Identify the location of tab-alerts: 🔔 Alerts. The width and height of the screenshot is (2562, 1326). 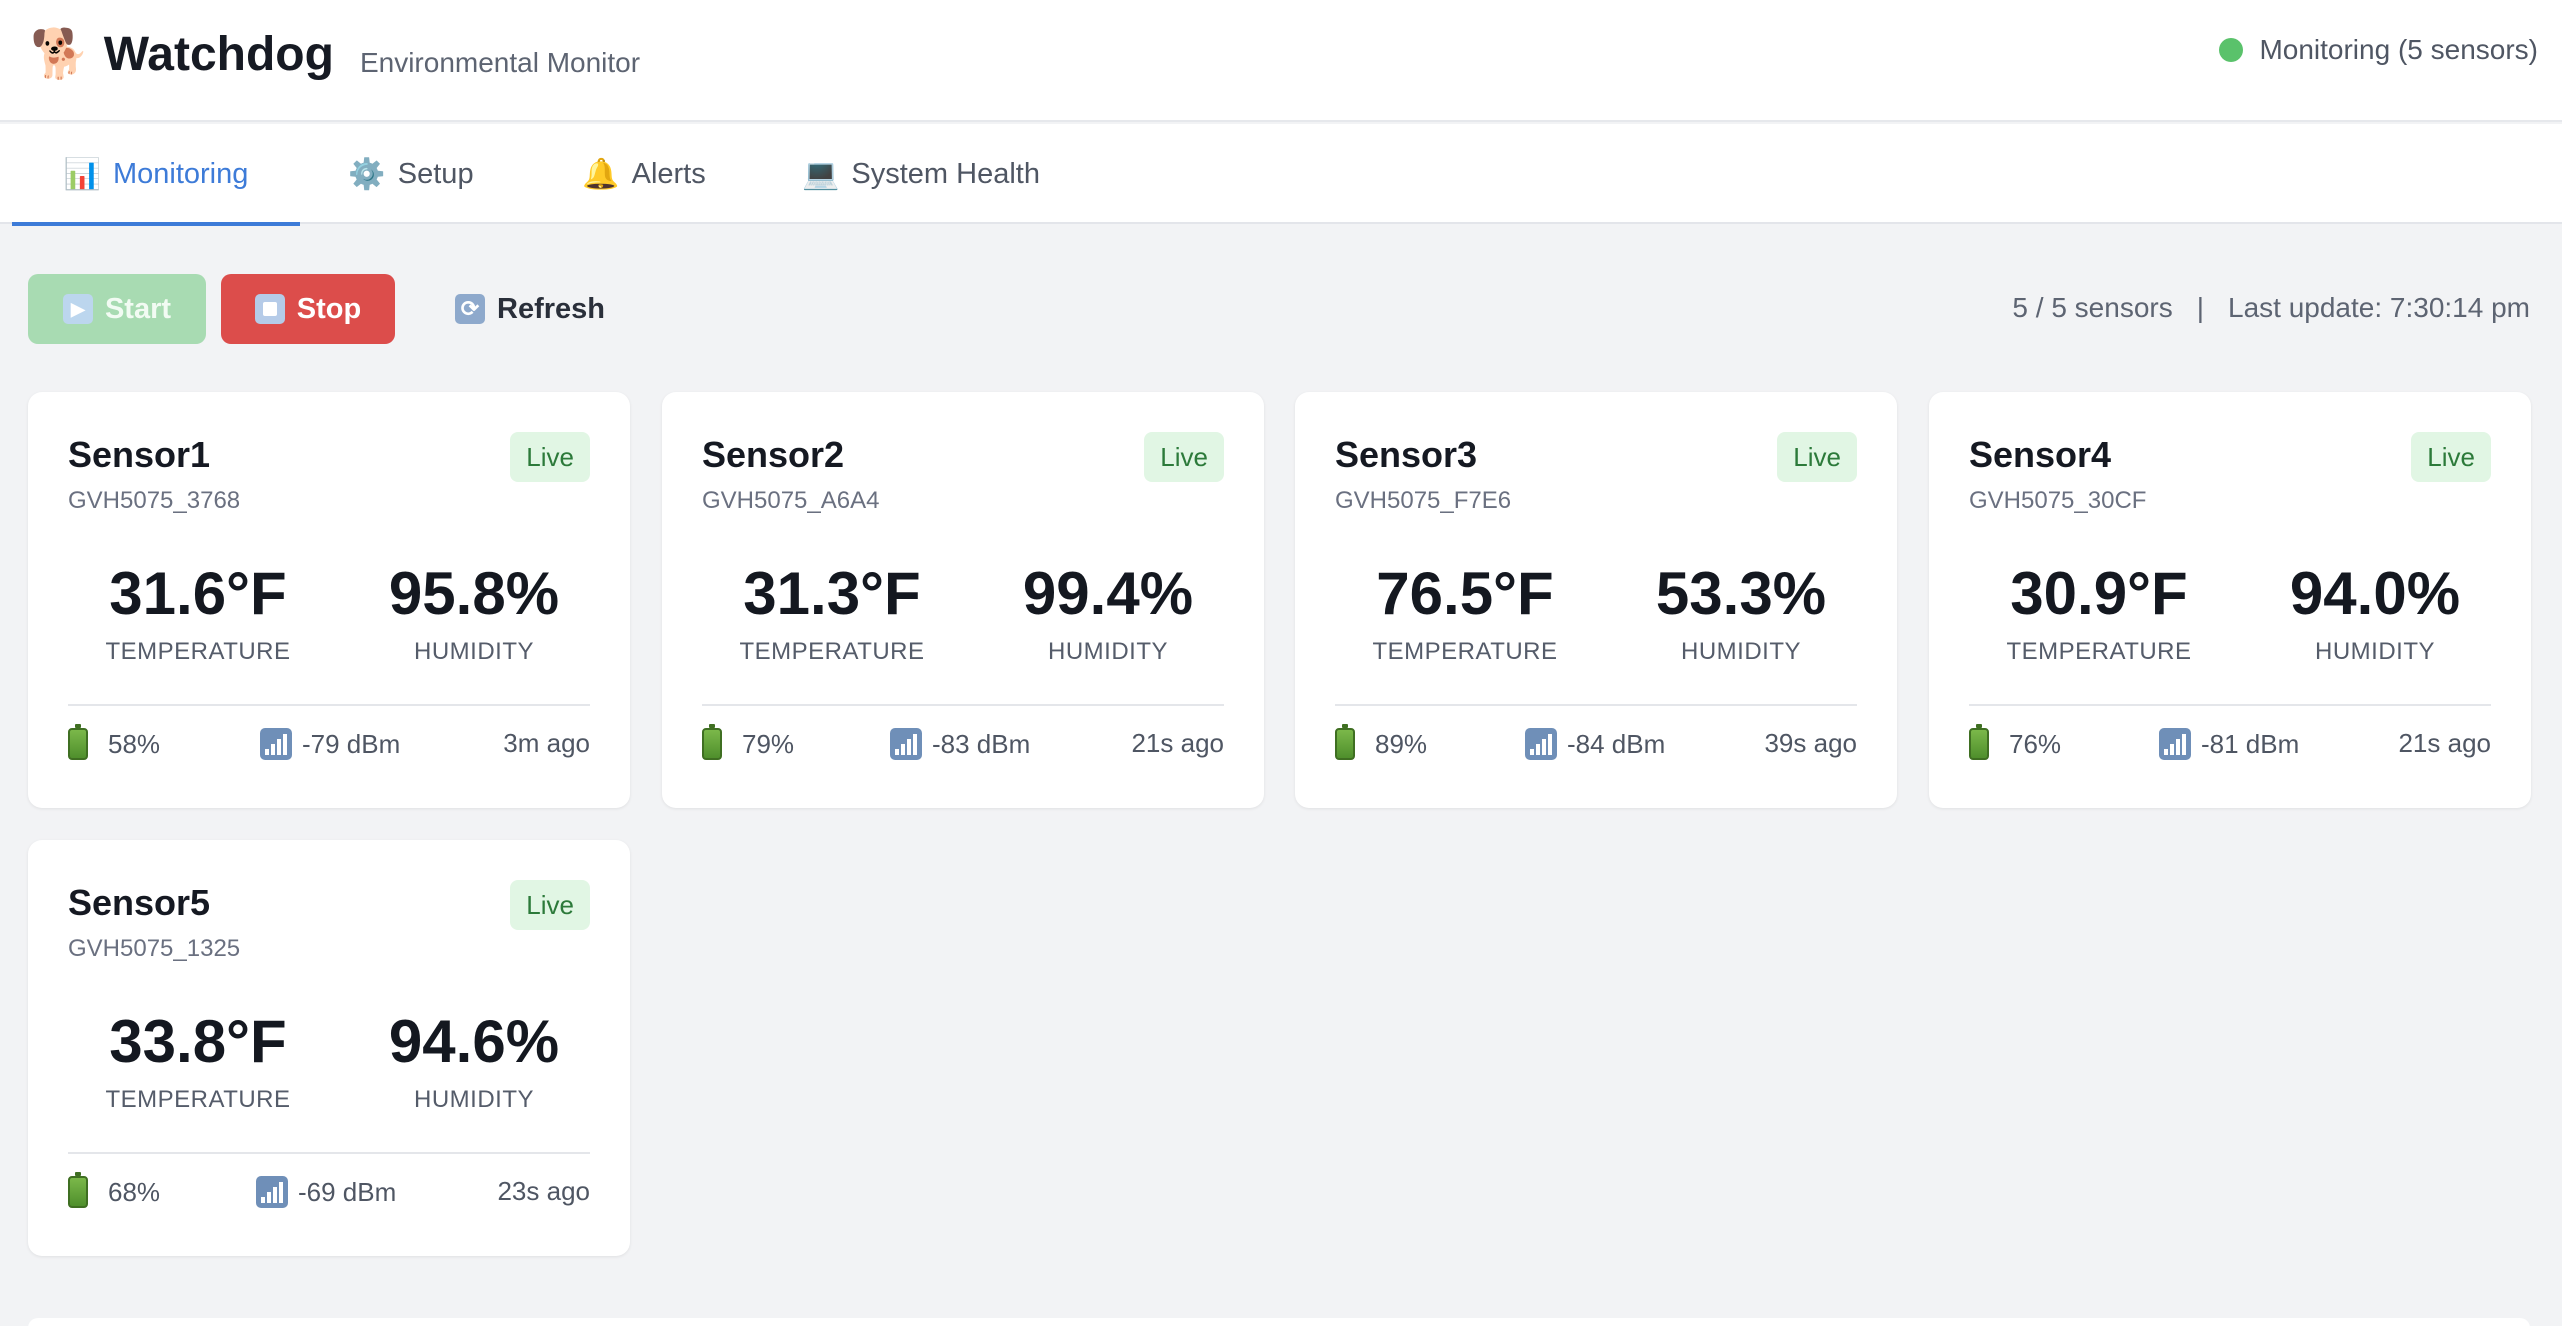
(644, 174).